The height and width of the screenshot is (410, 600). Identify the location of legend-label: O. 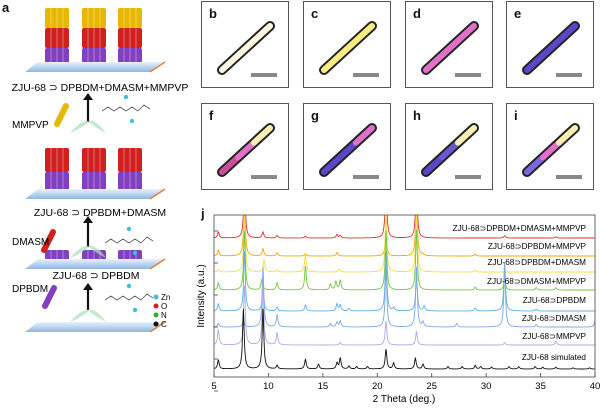
(164, 306).